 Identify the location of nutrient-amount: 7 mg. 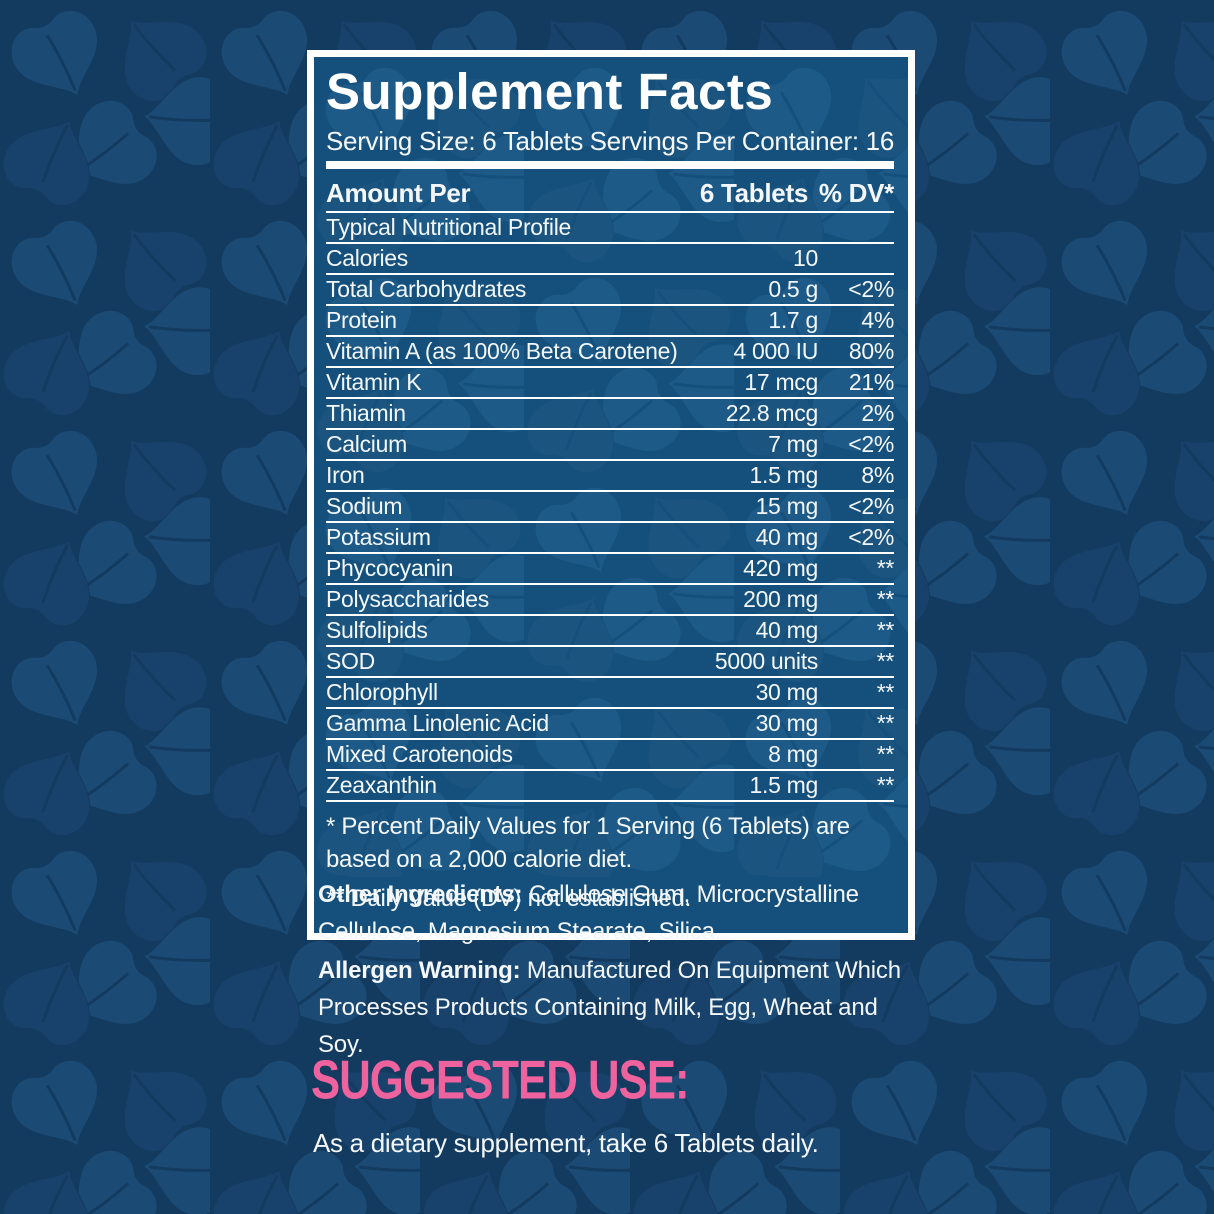
(793, 444).